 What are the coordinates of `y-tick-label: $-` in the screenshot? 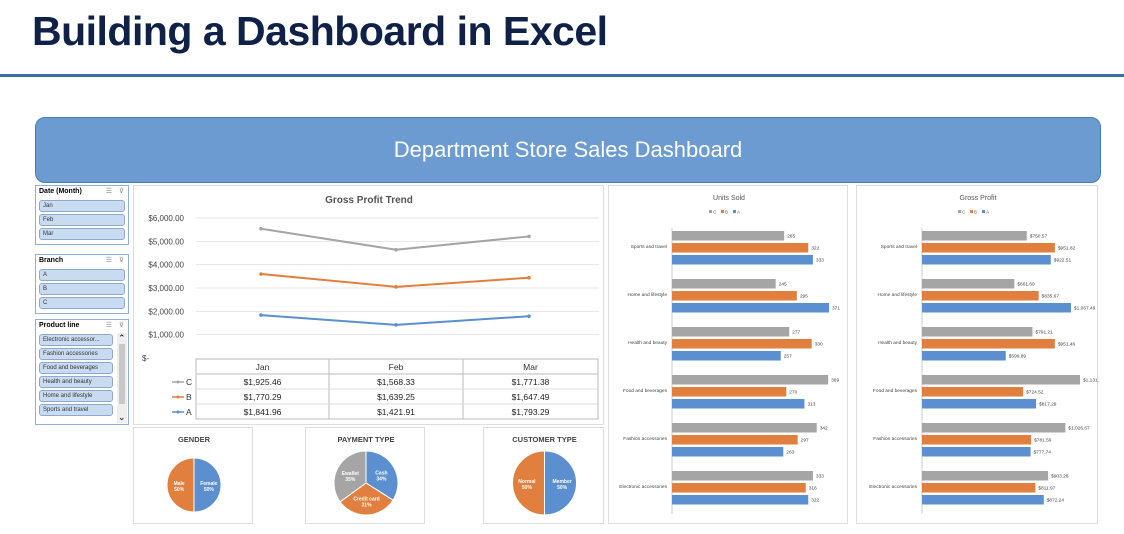 It's located at (145, 358).